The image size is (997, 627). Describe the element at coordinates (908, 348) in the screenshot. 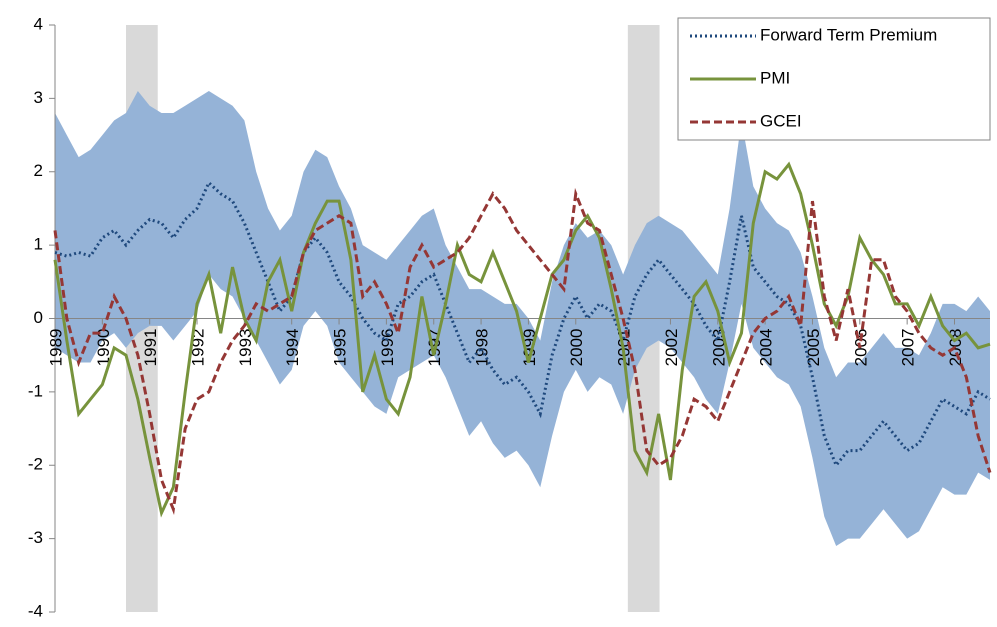

I see `x-tick-label: 2007` at that location.